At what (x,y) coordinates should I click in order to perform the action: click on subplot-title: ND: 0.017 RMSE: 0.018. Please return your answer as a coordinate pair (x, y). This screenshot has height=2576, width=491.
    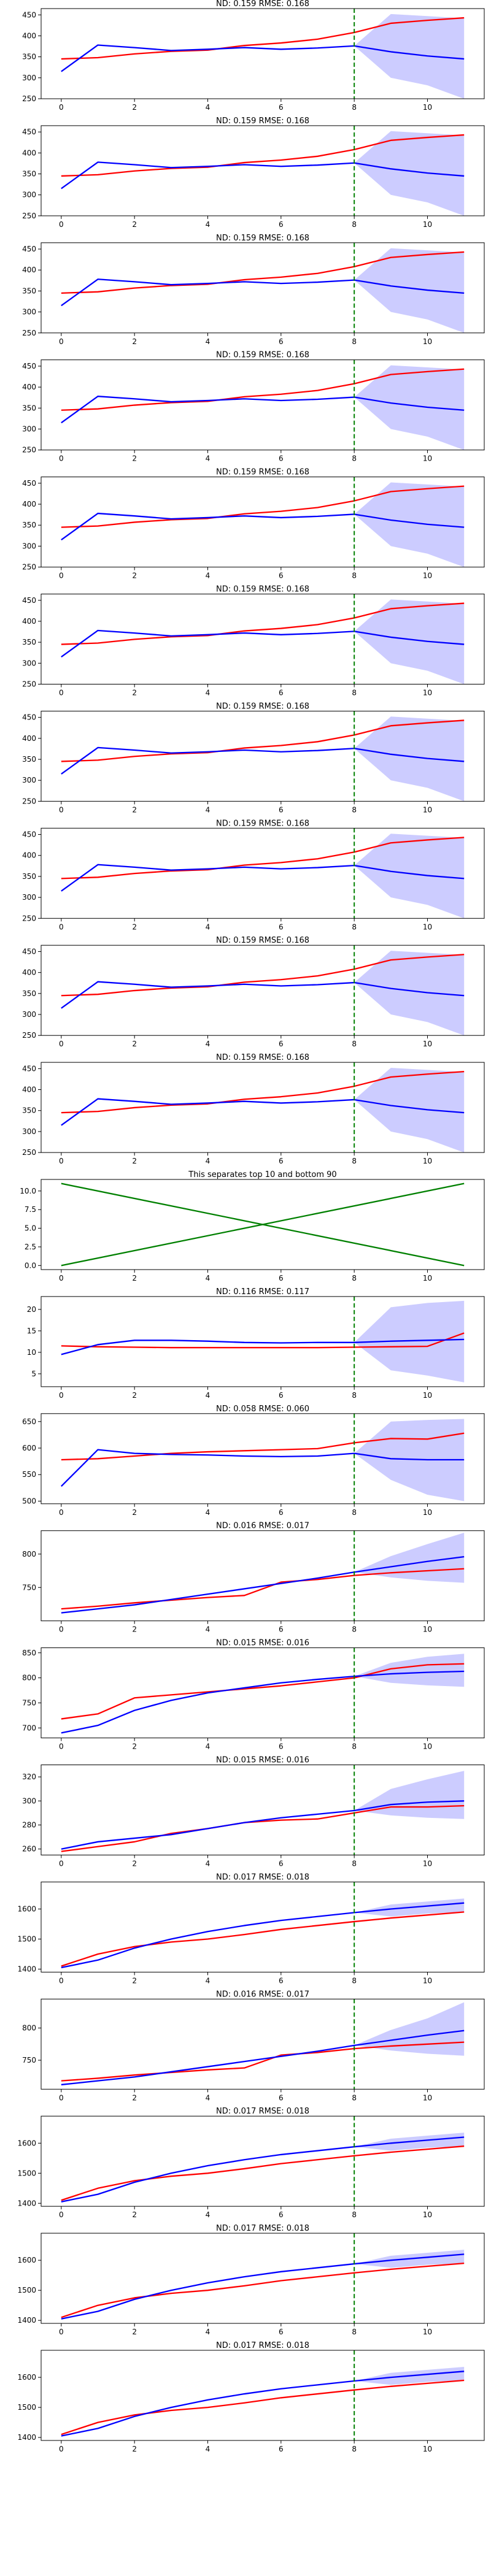
    Looking at the image, I should click on (262, 2345).